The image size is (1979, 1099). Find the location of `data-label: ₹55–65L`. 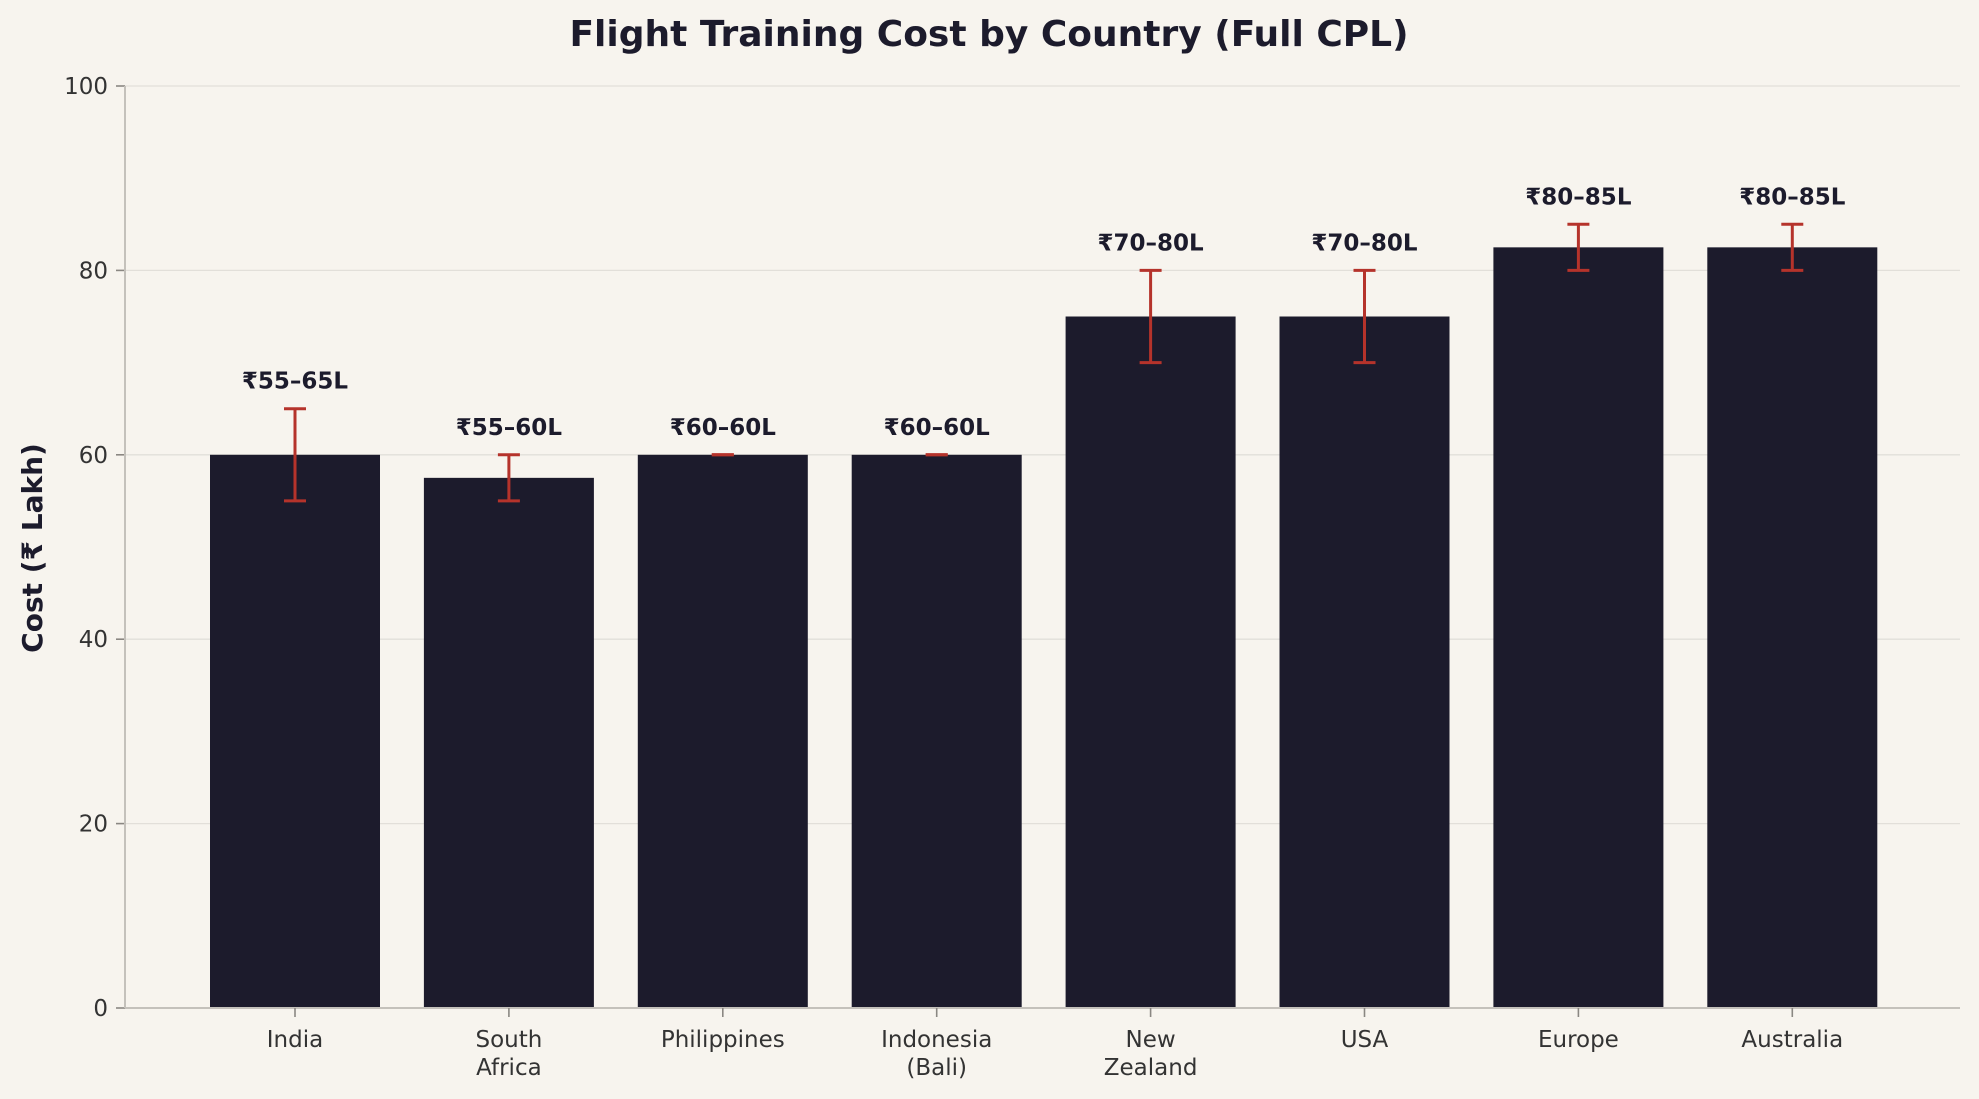

data-label: ₹55–65L is located at coordinates (295, 382).